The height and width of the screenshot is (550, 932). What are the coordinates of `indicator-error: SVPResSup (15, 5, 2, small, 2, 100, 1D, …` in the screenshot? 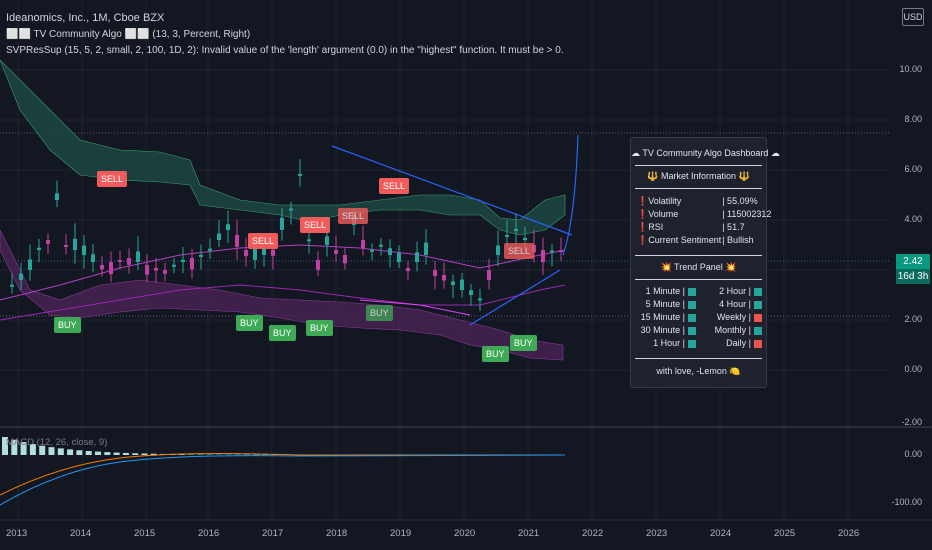 It's located at (285, 50).